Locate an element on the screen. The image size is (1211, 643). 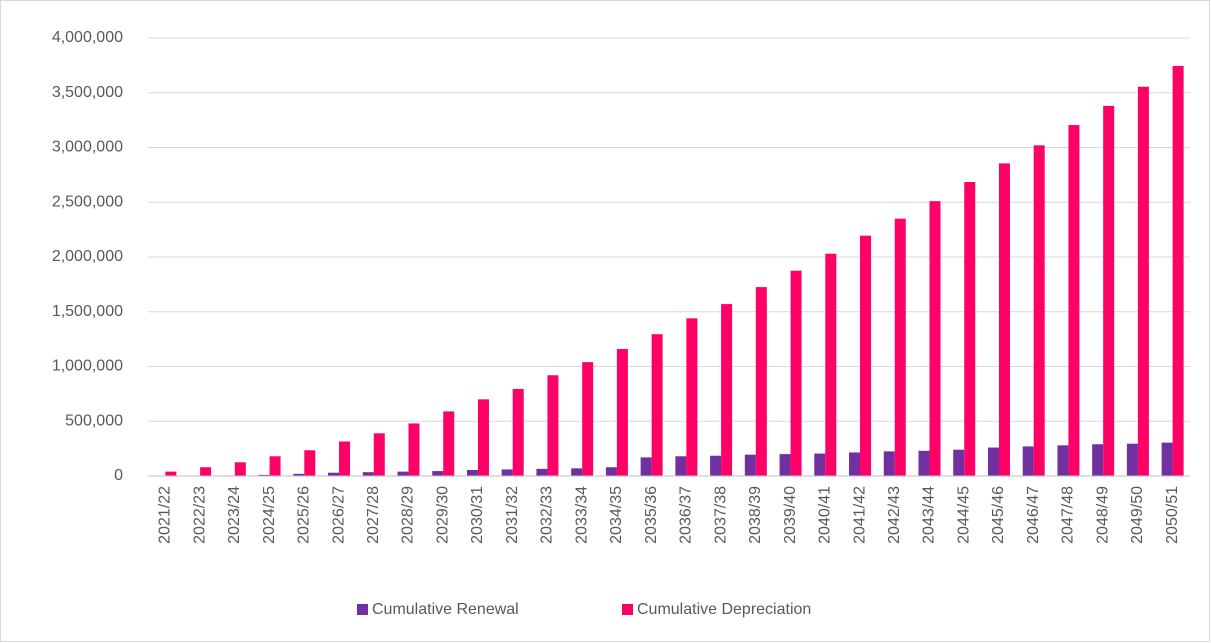
x-tick-label: 2035/36 is located at coordinates (651, 515).